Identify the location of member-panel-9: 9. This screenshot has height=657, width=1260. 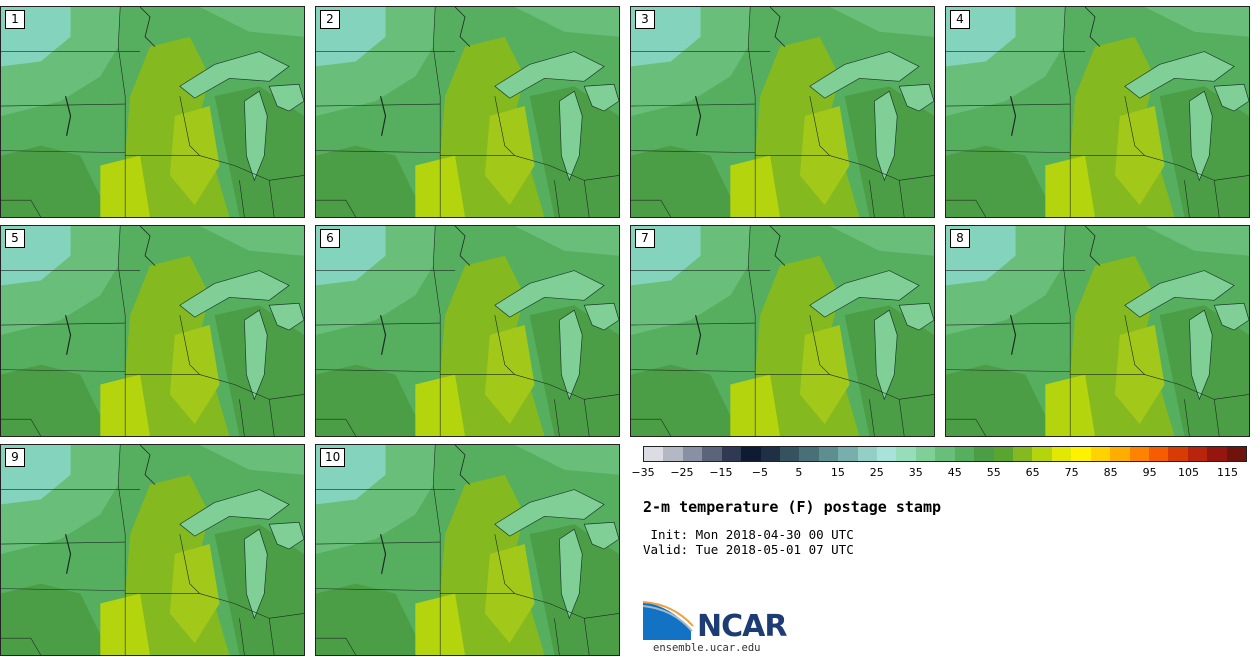
(152, 550).